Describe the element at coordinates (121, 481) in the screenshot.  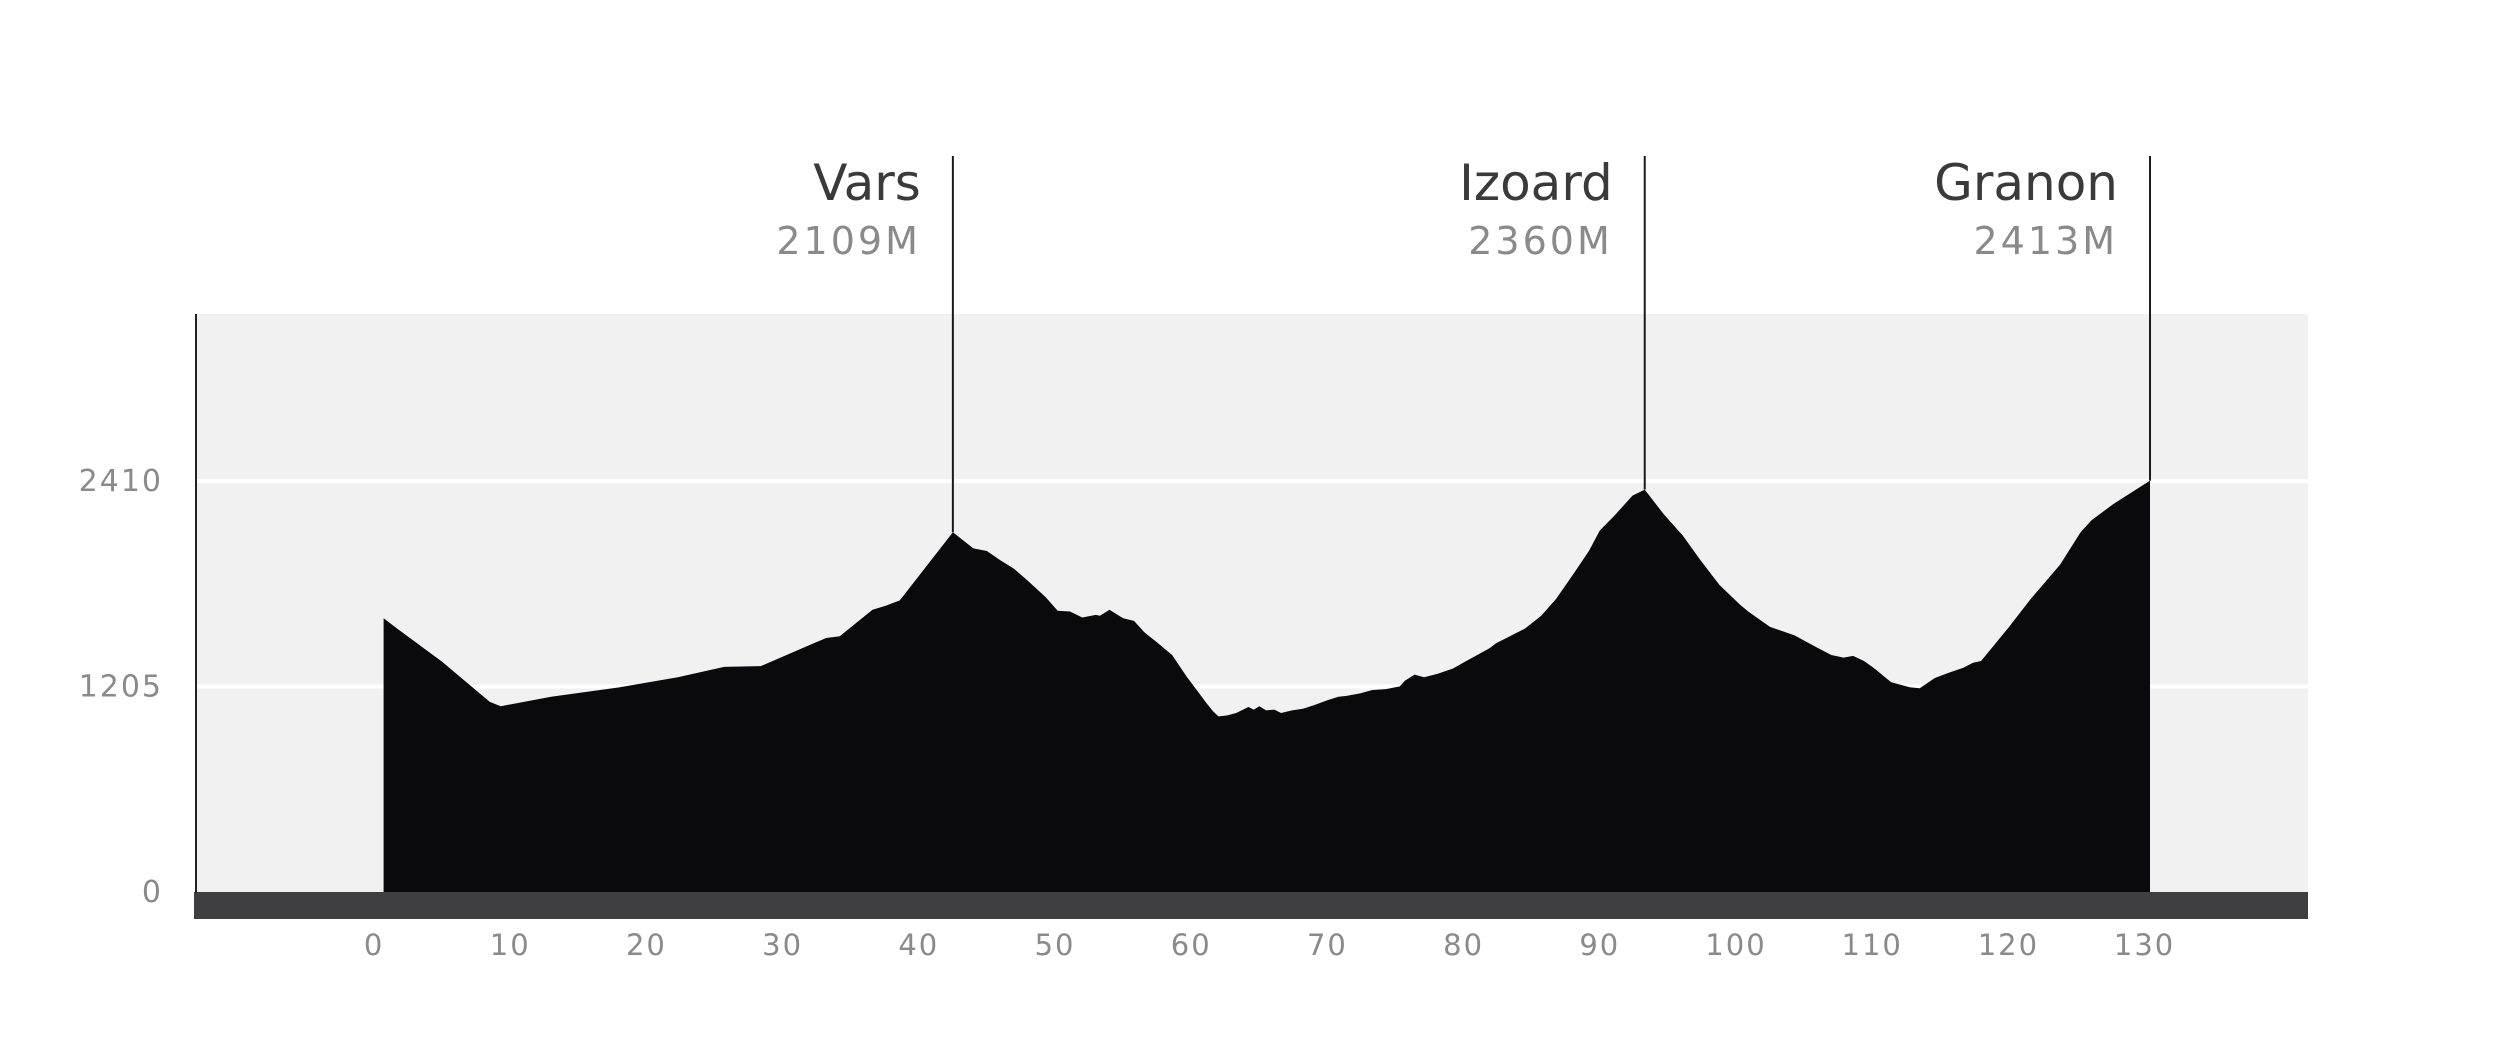
I see `y-tick-label: 2410` at that location.